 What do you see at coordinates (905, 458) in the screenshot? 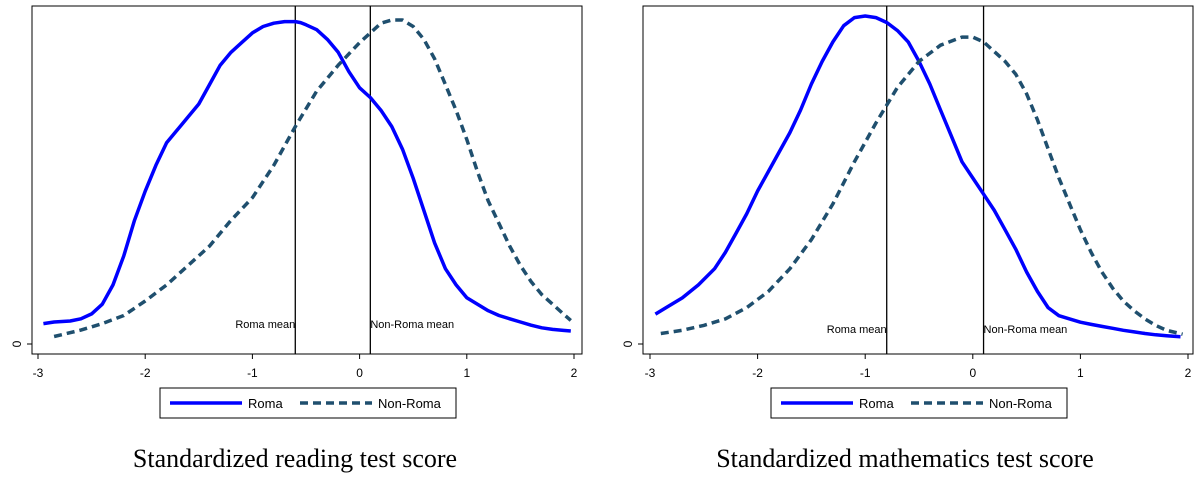
I see `chart-caption: Standardized mathematics test score` at bounding box center [905, 458].